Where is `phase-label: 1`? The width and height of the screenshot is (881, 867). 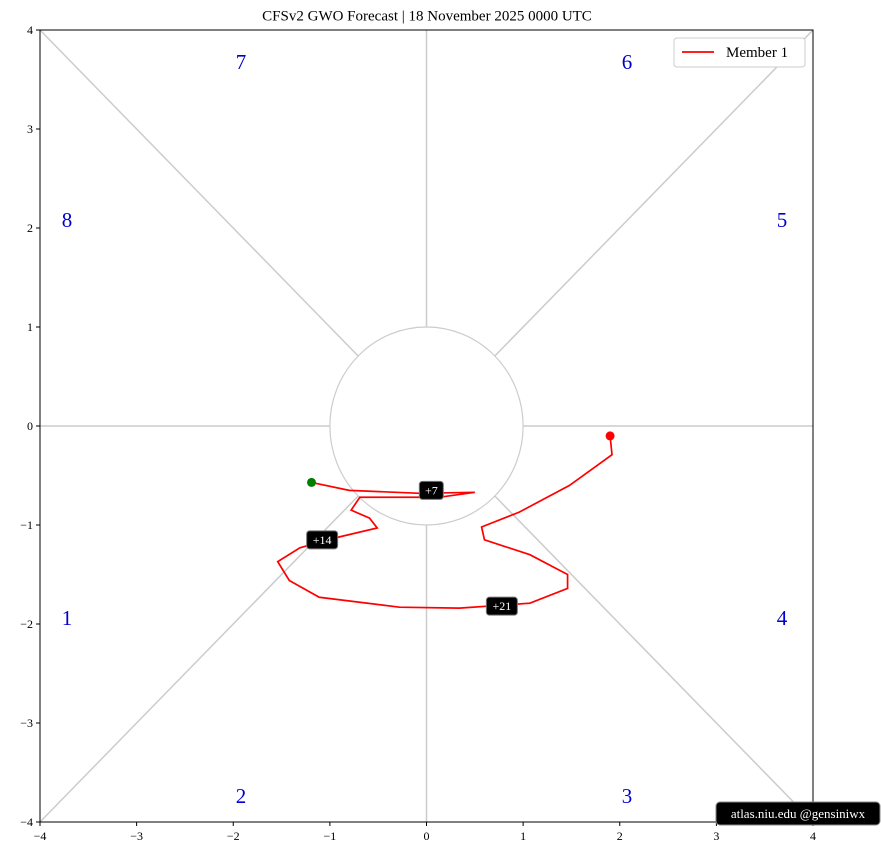 phase-label: 1 is located at coordinates (67, 618).